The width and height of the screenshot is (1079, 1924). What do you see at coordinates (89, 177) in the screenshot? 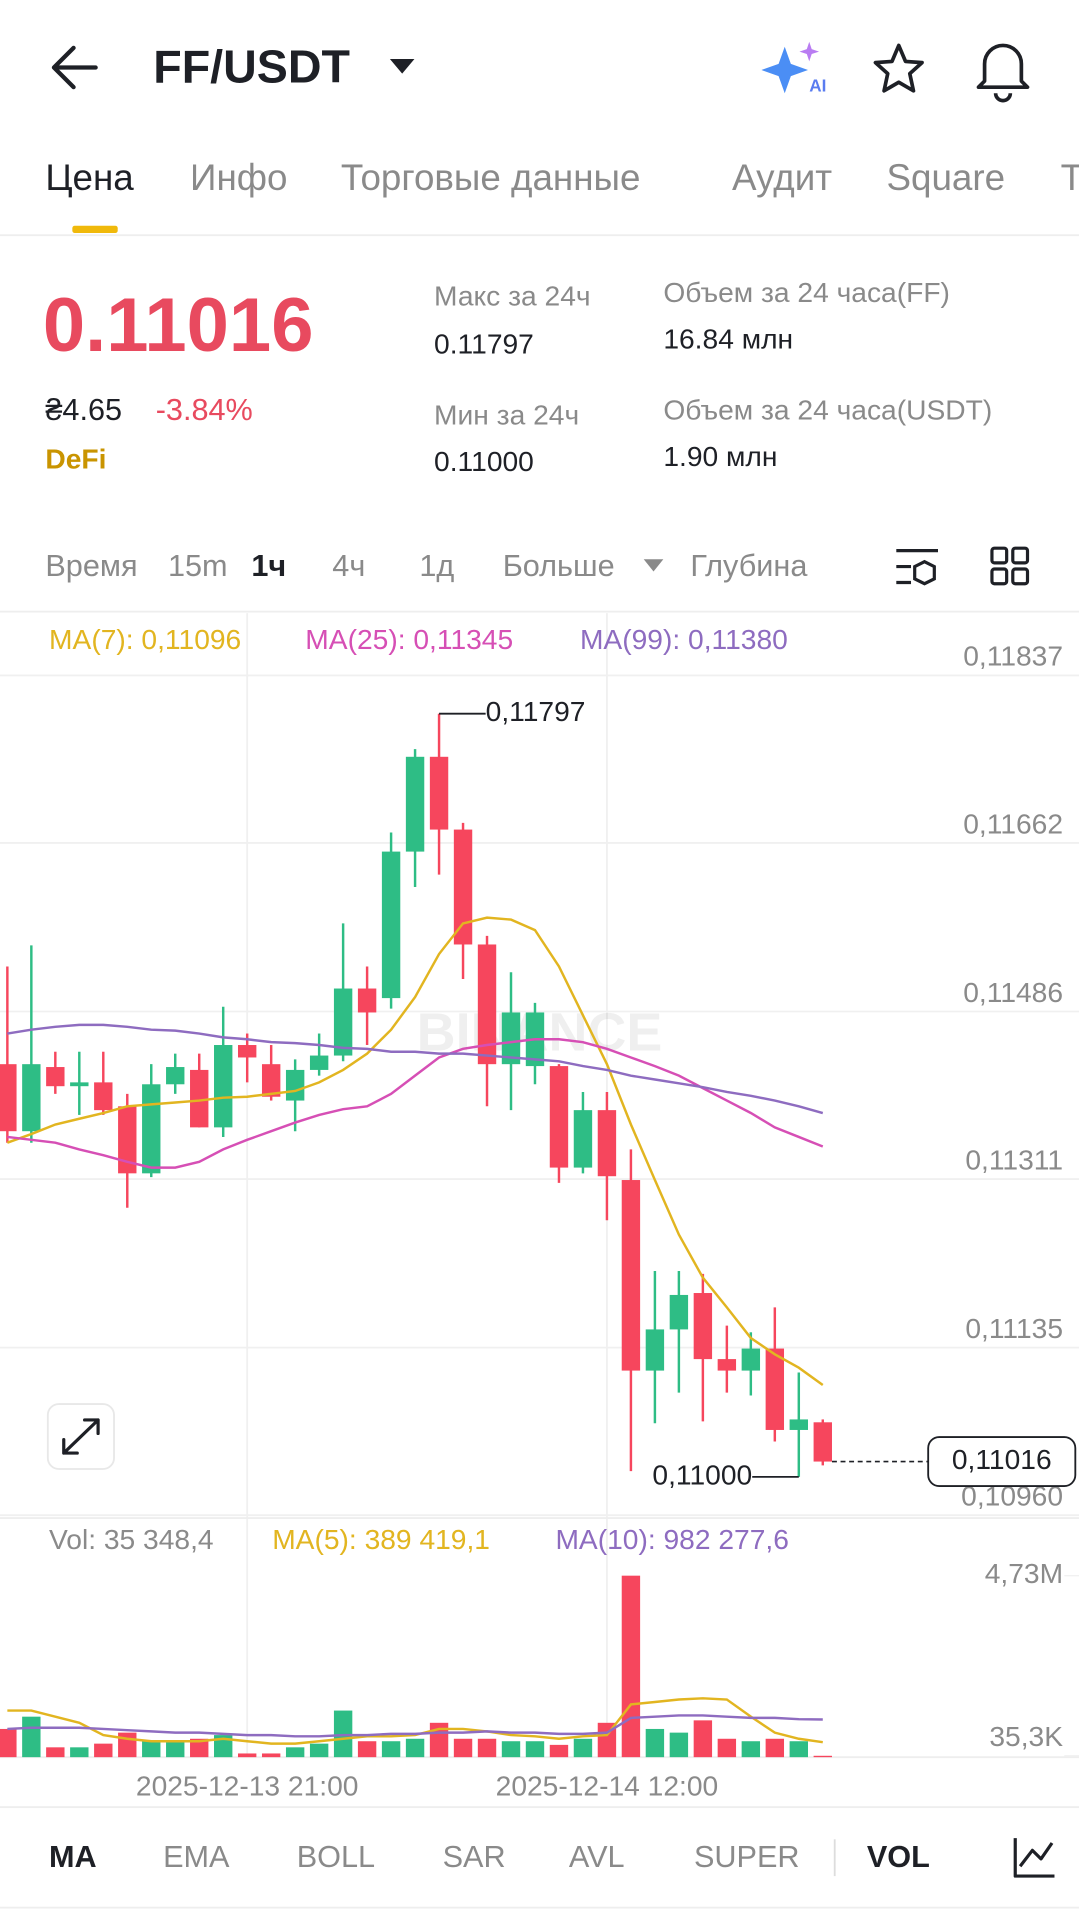
I see `tab: Цена` at bounding box center [89, 177].